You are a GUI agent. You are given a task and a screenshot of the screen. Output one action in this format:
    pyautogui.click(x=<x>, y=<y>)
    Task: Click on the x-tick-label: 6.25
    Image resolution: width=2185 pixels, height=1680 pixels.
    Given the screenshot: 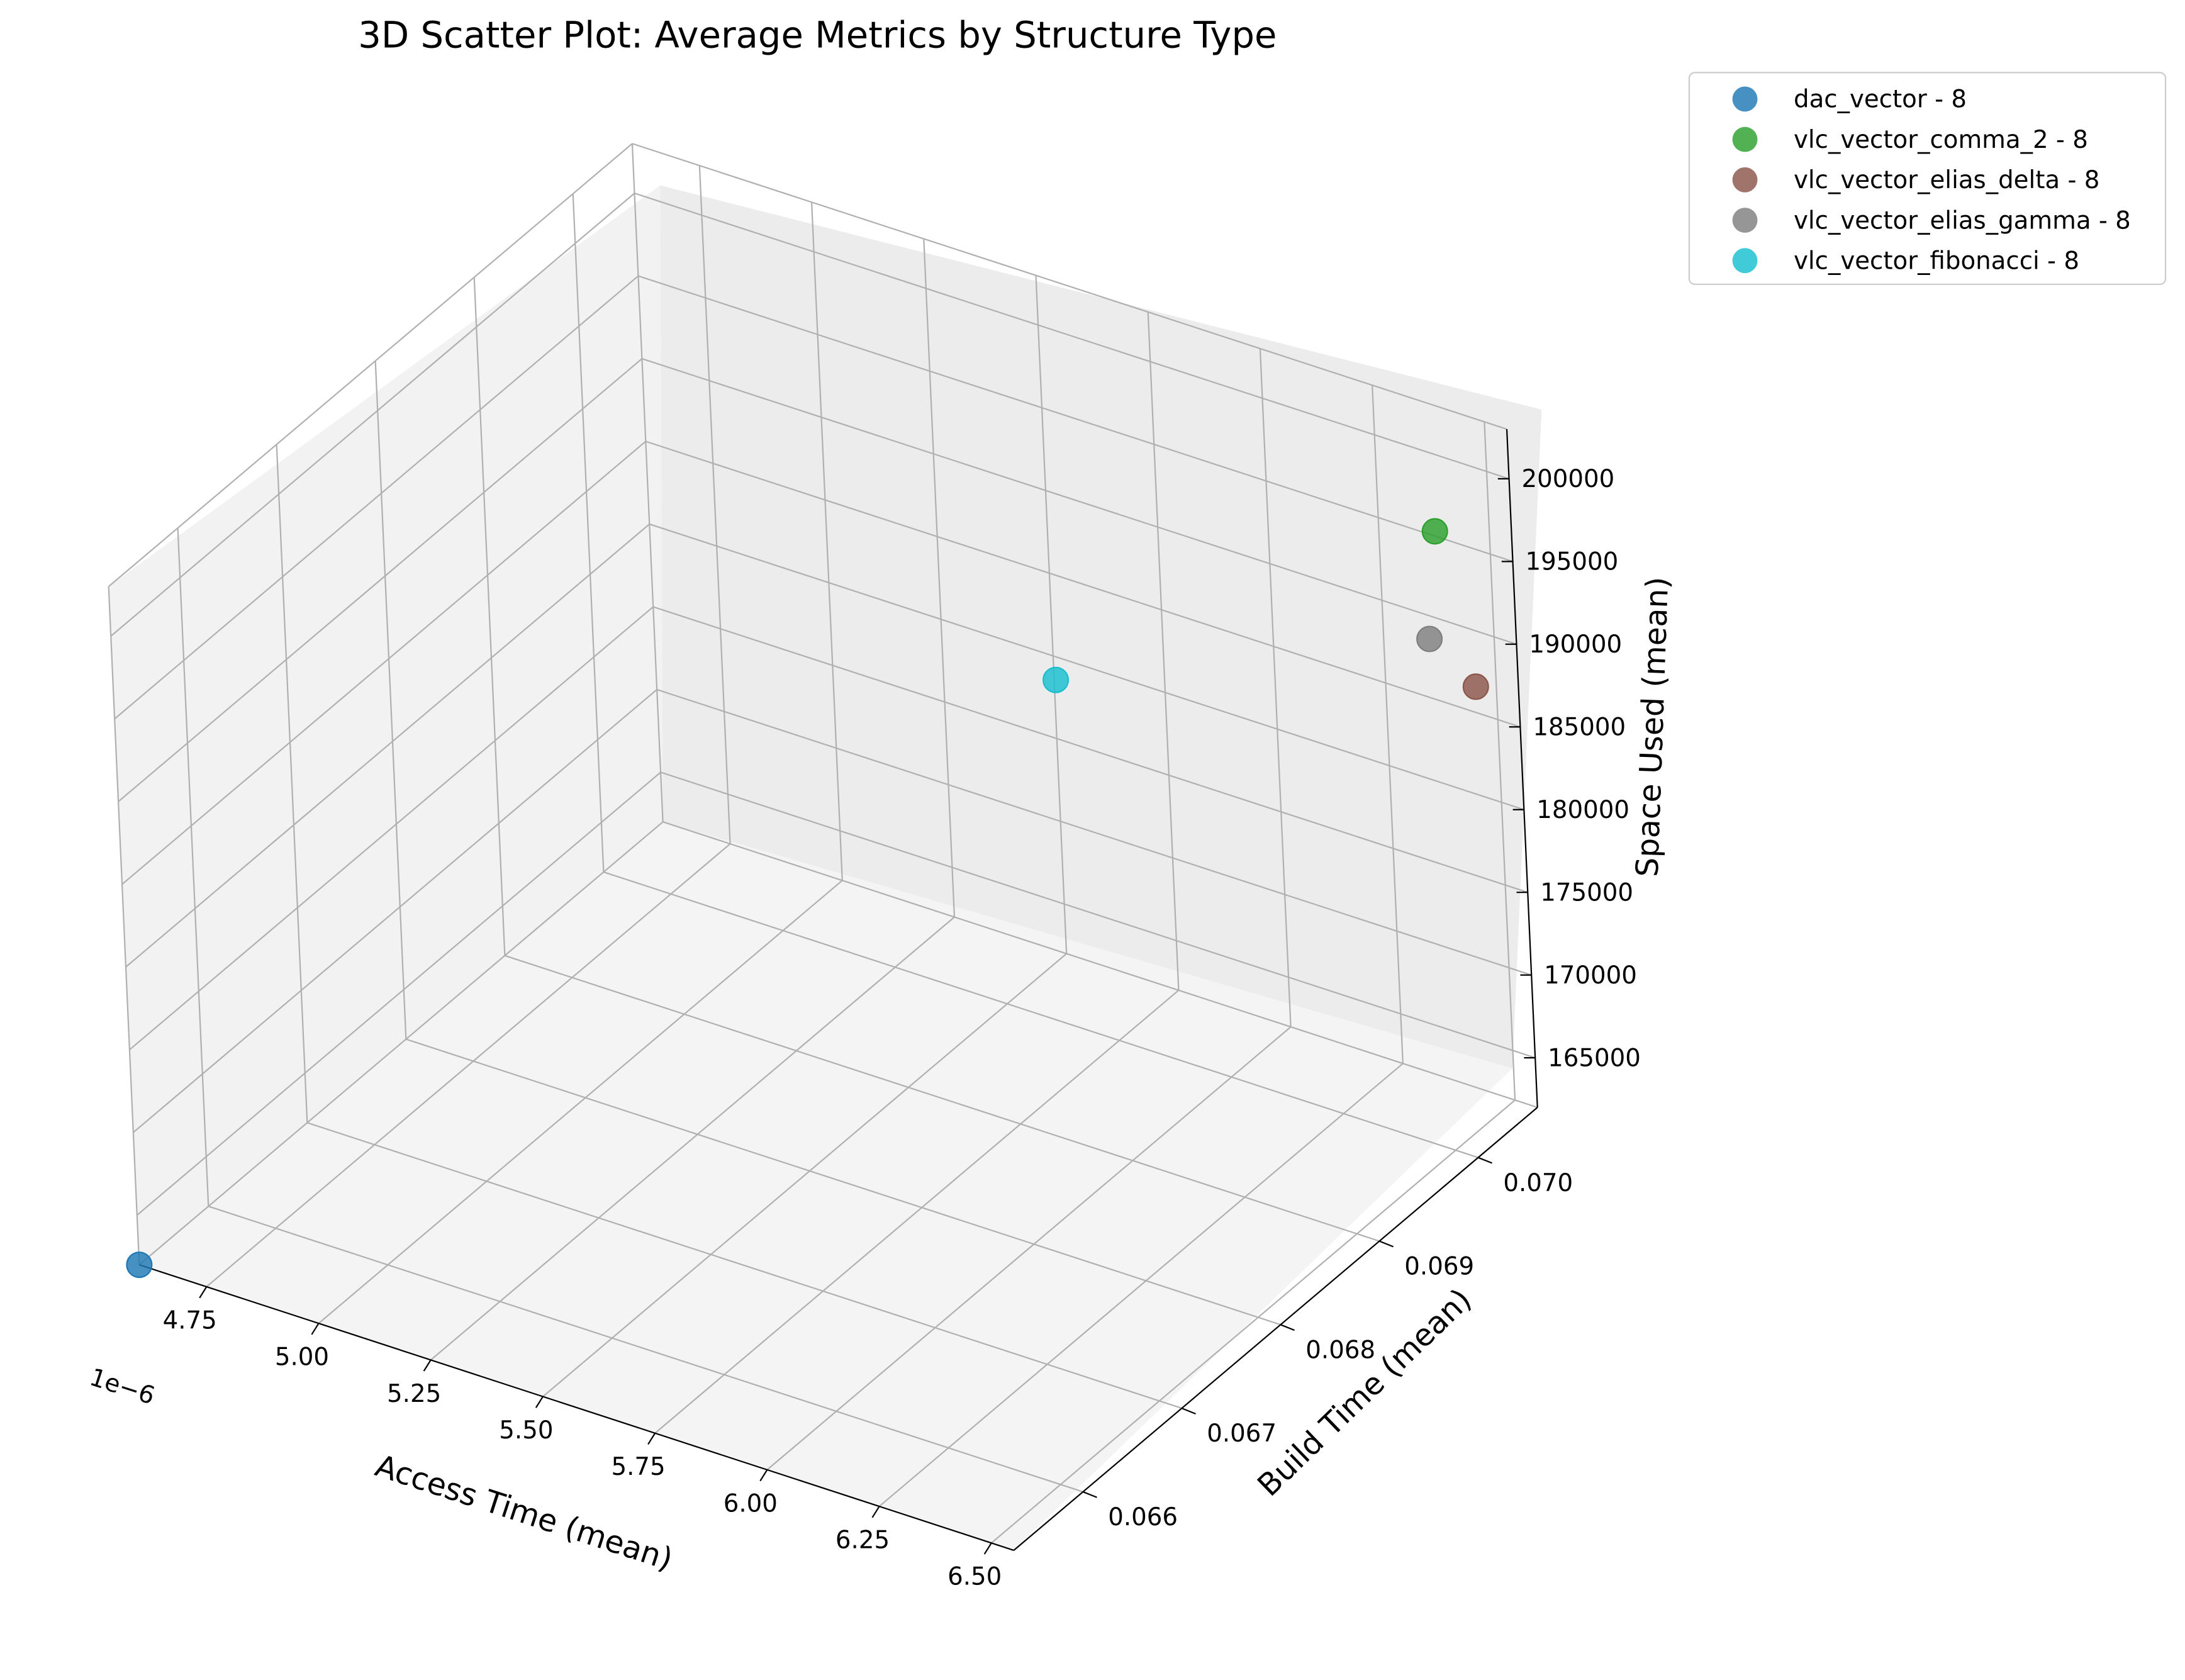 What is the action you would take?
    pyautogui.click(x=862, y=1540)
    